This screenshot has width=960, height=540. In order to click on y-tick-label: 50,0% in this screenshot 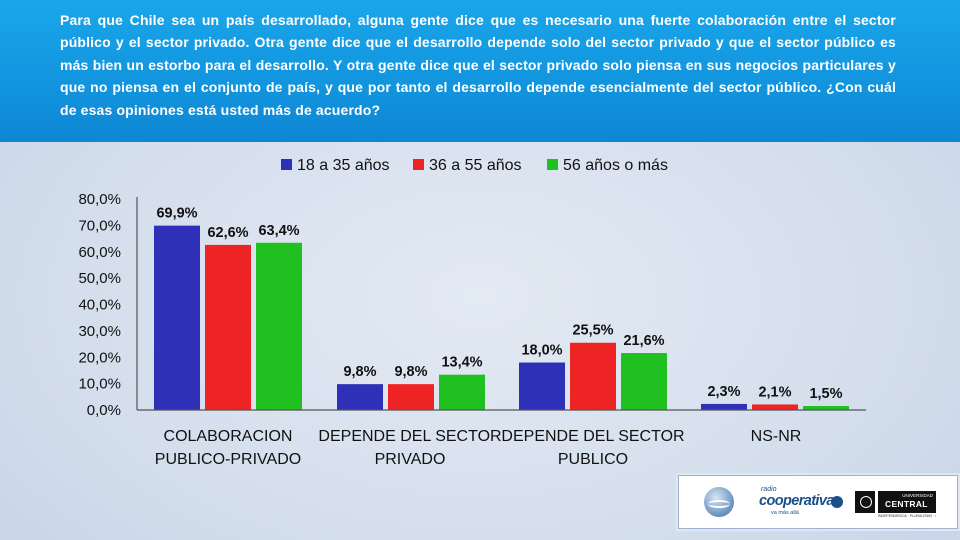, I will do `click(99, 278)`.